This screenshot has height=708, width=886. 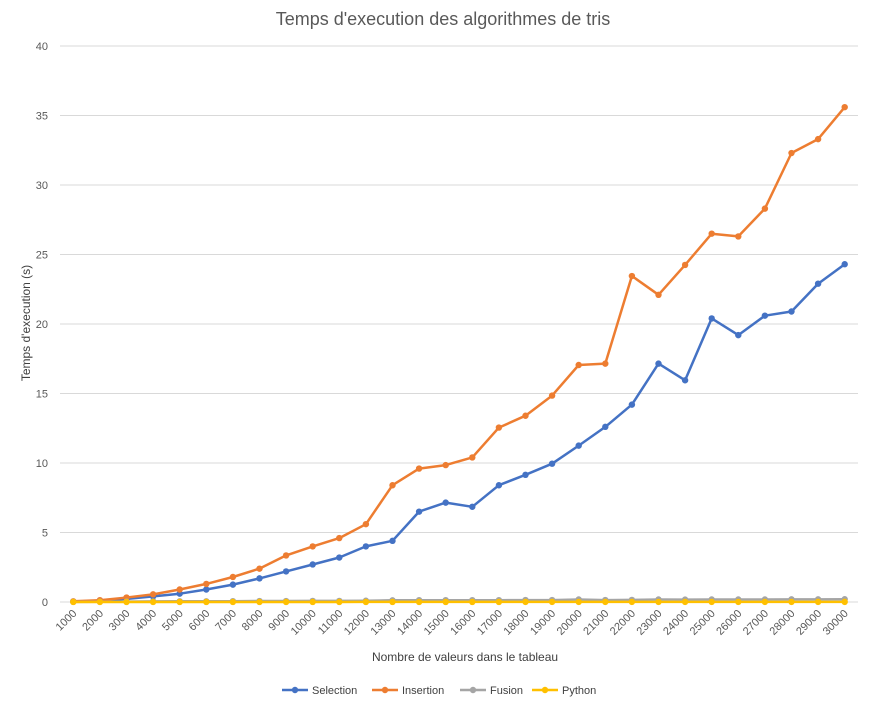 I want to click on x-tick-label: 21000, so click(x=596, y=623).